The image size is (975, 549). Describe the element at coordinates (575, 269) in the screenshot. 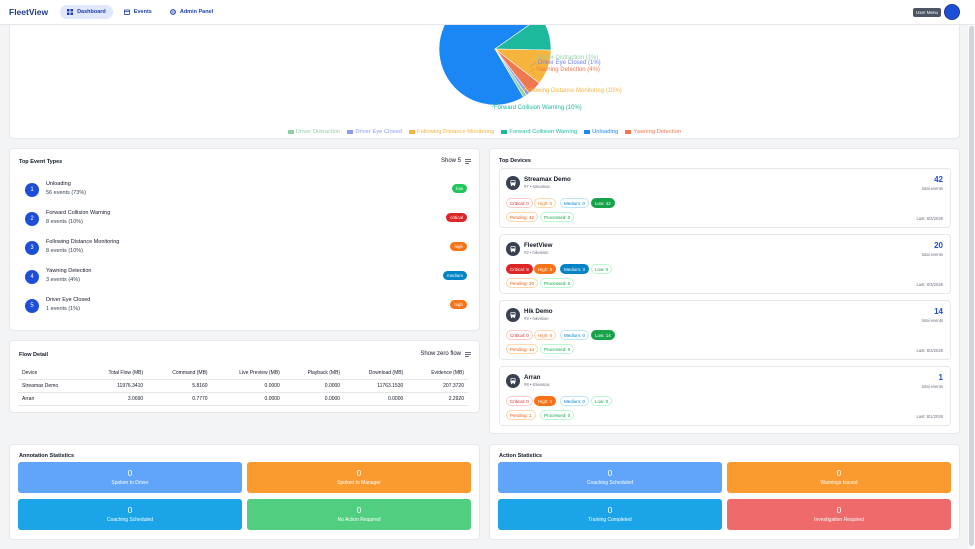

I see `severity-medium-pill: Medium: 3` at that location.